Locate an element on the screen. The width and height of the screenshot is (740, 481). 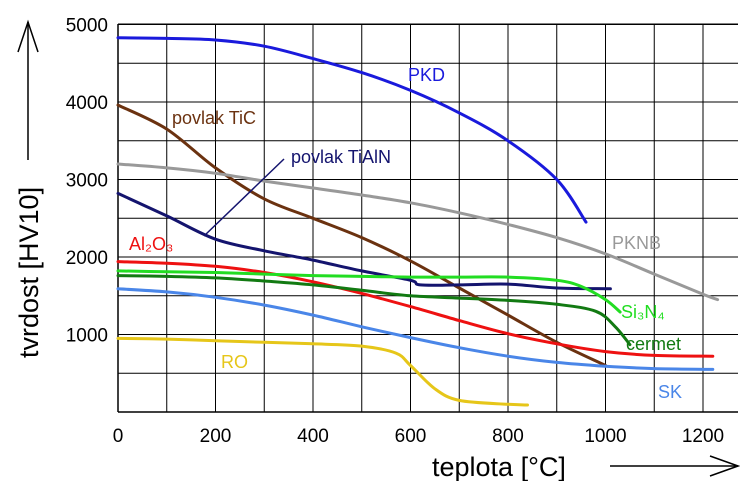
series-label-al-o: Al₂O₃ is located at coordinates (151, 244).